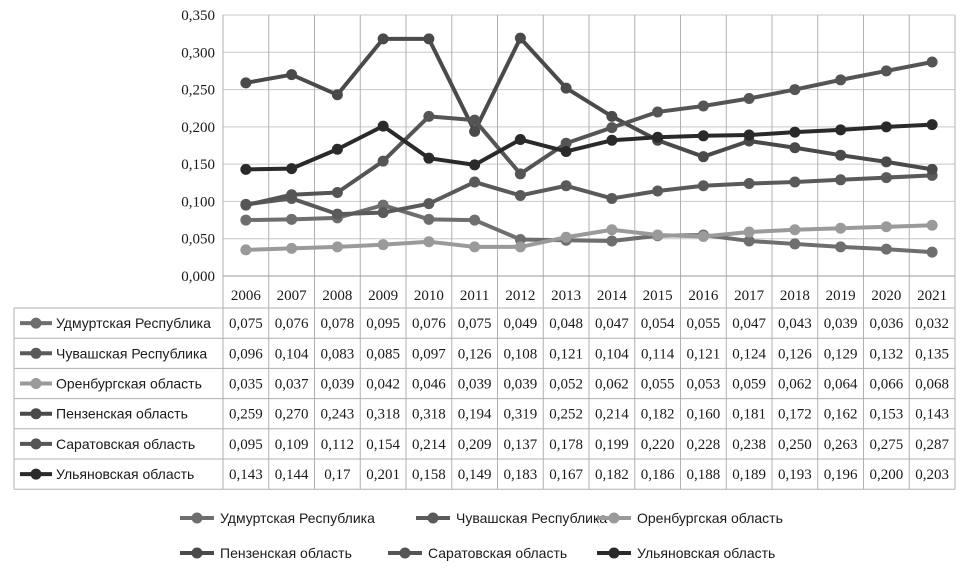  I want to click on table-cell-value: 0,135, so click(932, 354).